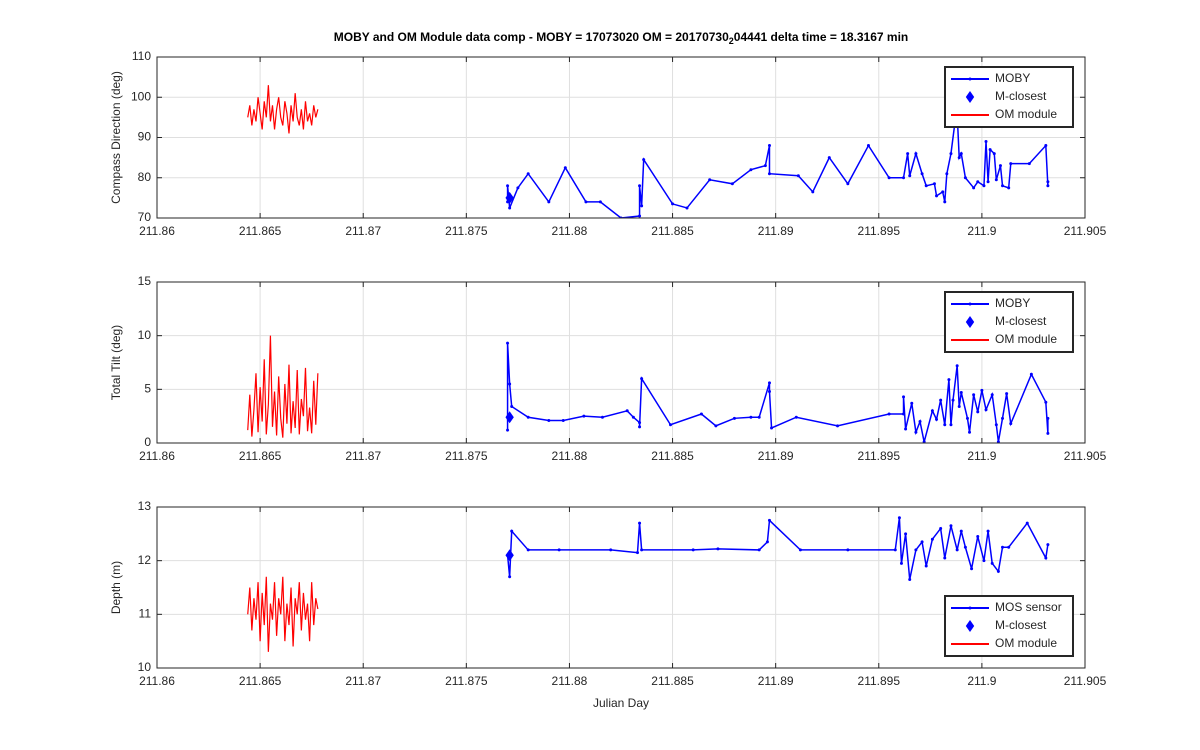  Describe the element at coordinates (145, 137) in the screenshot. I see `y-tick-label: 90` at that location.